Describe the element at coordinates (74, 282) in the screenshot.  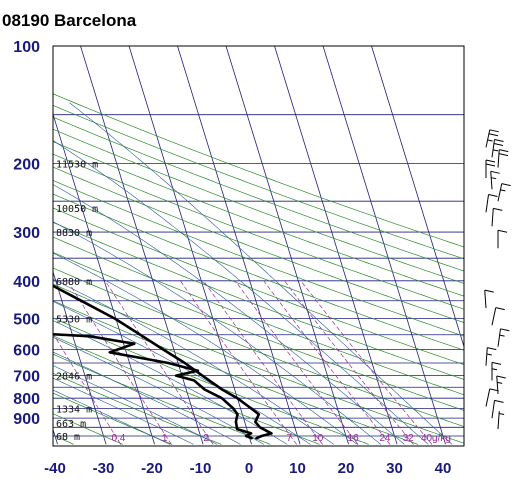
I see `height-label: 6880 m` at that location.